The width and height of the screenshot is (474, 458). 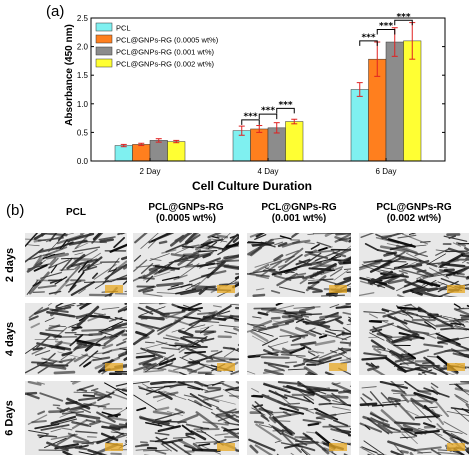 I want to click on y-tick-label: 0.5, so click(x=83, y=132).